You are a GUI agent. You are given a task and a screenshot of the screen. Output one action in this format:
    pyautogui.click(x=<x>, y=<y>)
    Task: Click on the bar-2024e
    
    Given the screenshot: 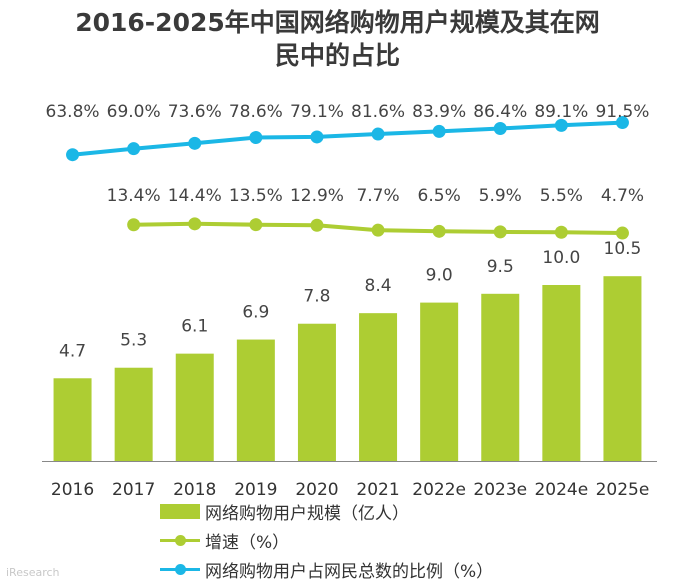 What is the action you would take?
    pyautogui.click(x=561, y=373)
    